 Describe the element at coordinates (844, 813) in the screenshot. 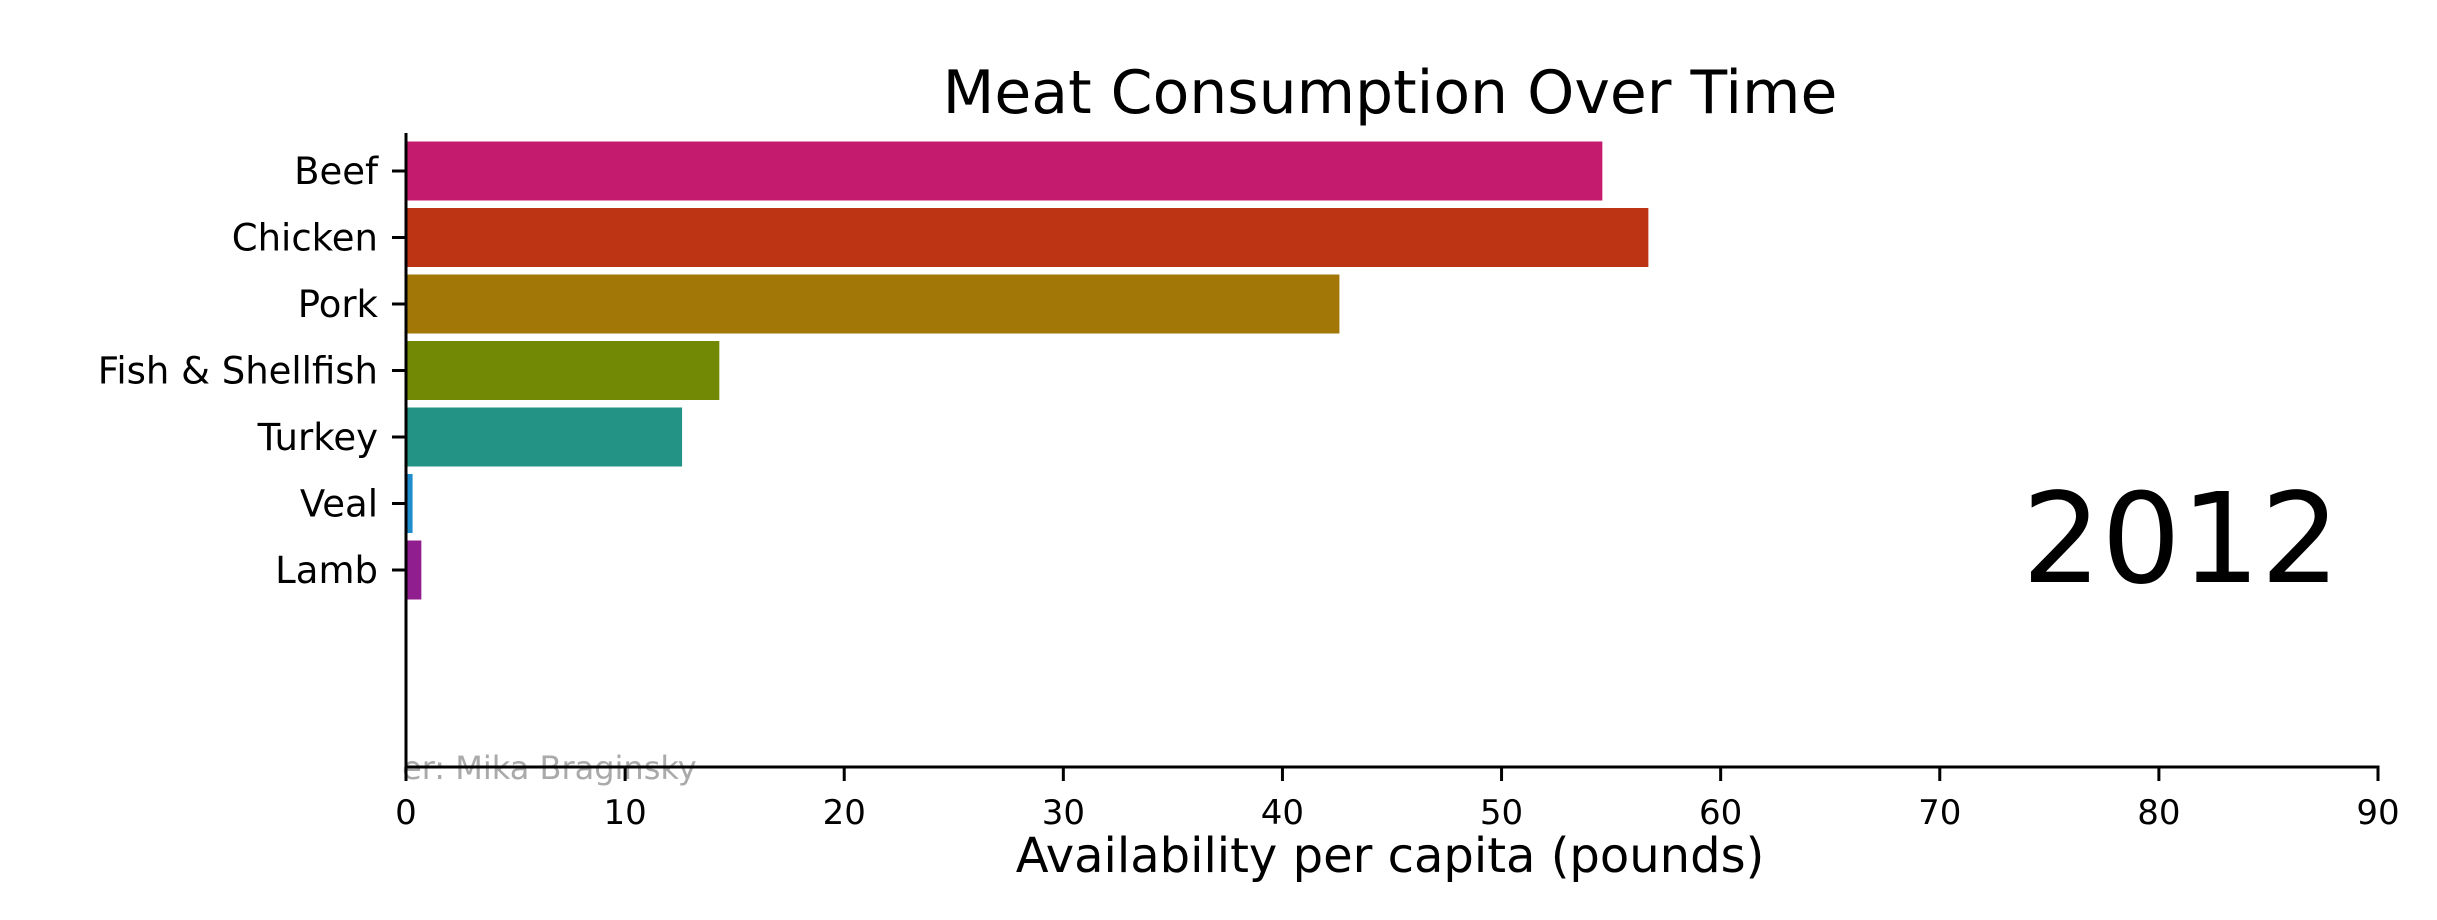

I see `x-tick-label: 20` at that location.